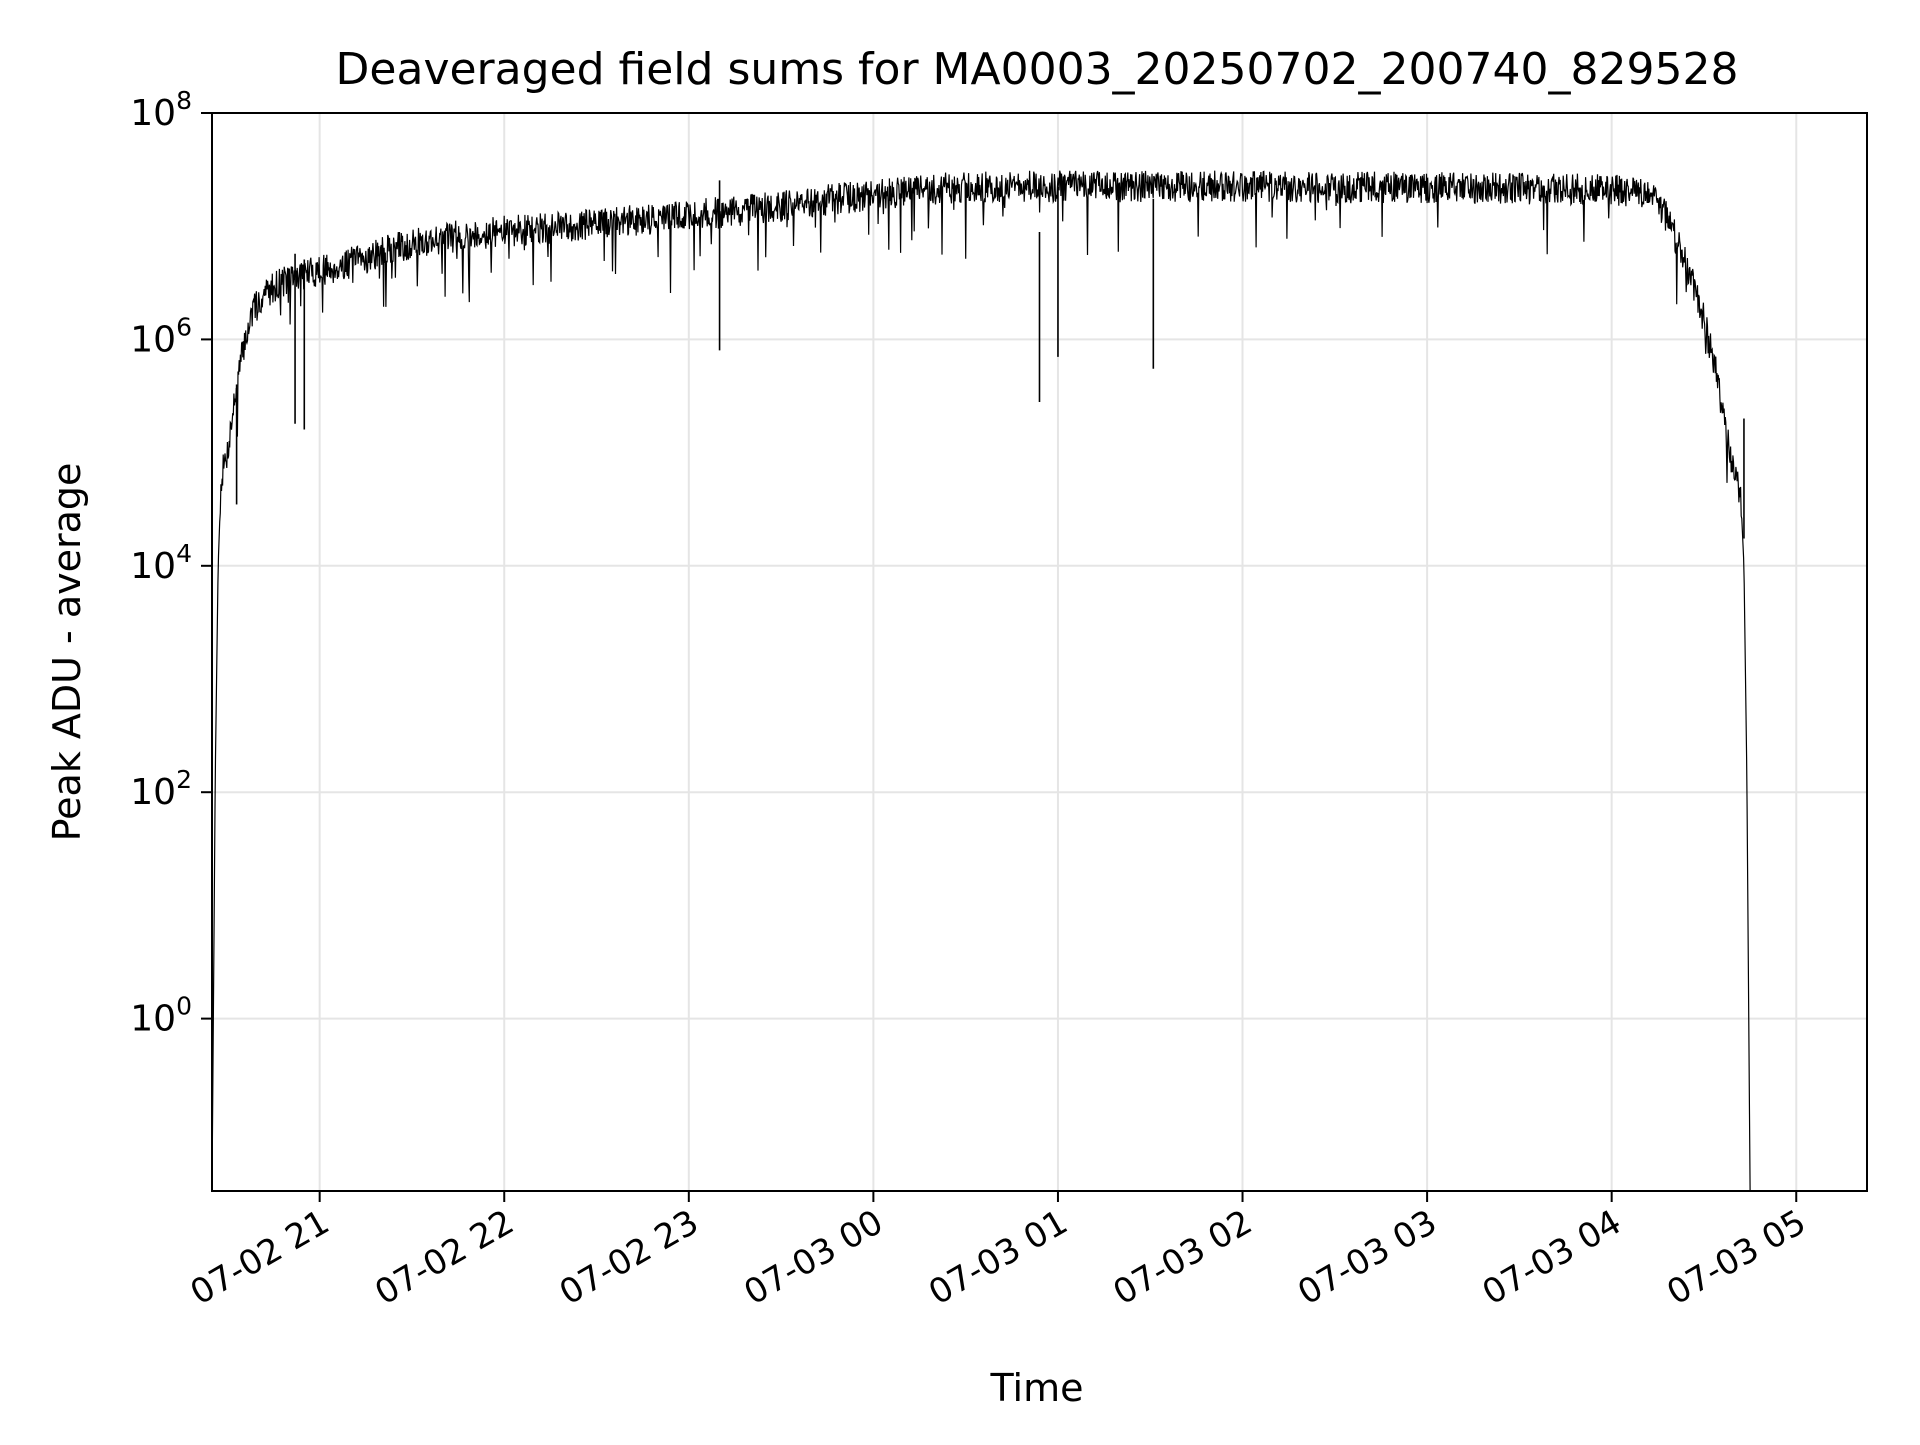 The image size is (1920, 1445). What do you see at coordinates (1037, 1388) in the screenshot?
I see `x-axis-label: Time` at bounding box center [1037, 1388].